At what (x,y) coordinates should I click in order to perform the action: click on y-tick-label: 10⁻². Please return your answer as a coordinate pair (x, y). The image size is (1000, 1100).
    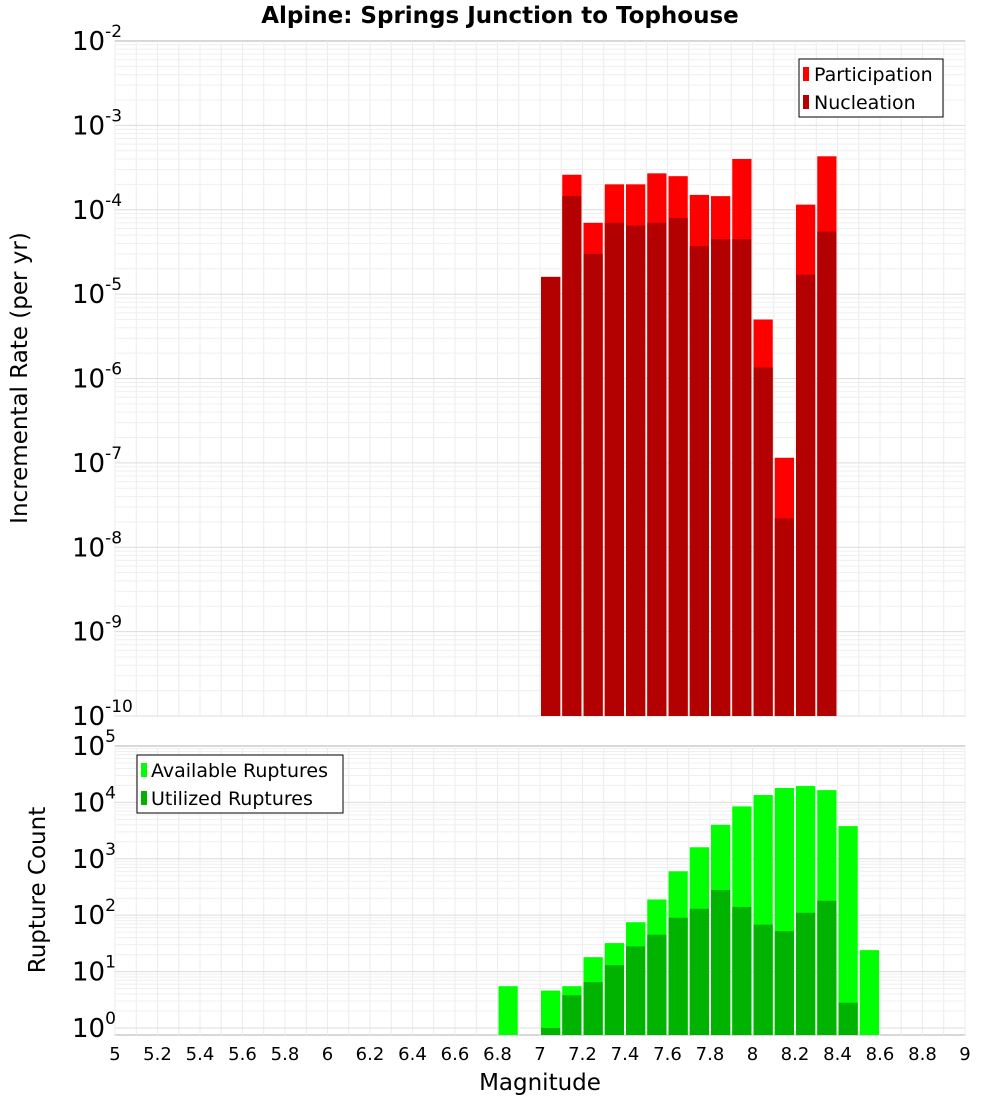
    Looking at the image, I should click on (97, 39).